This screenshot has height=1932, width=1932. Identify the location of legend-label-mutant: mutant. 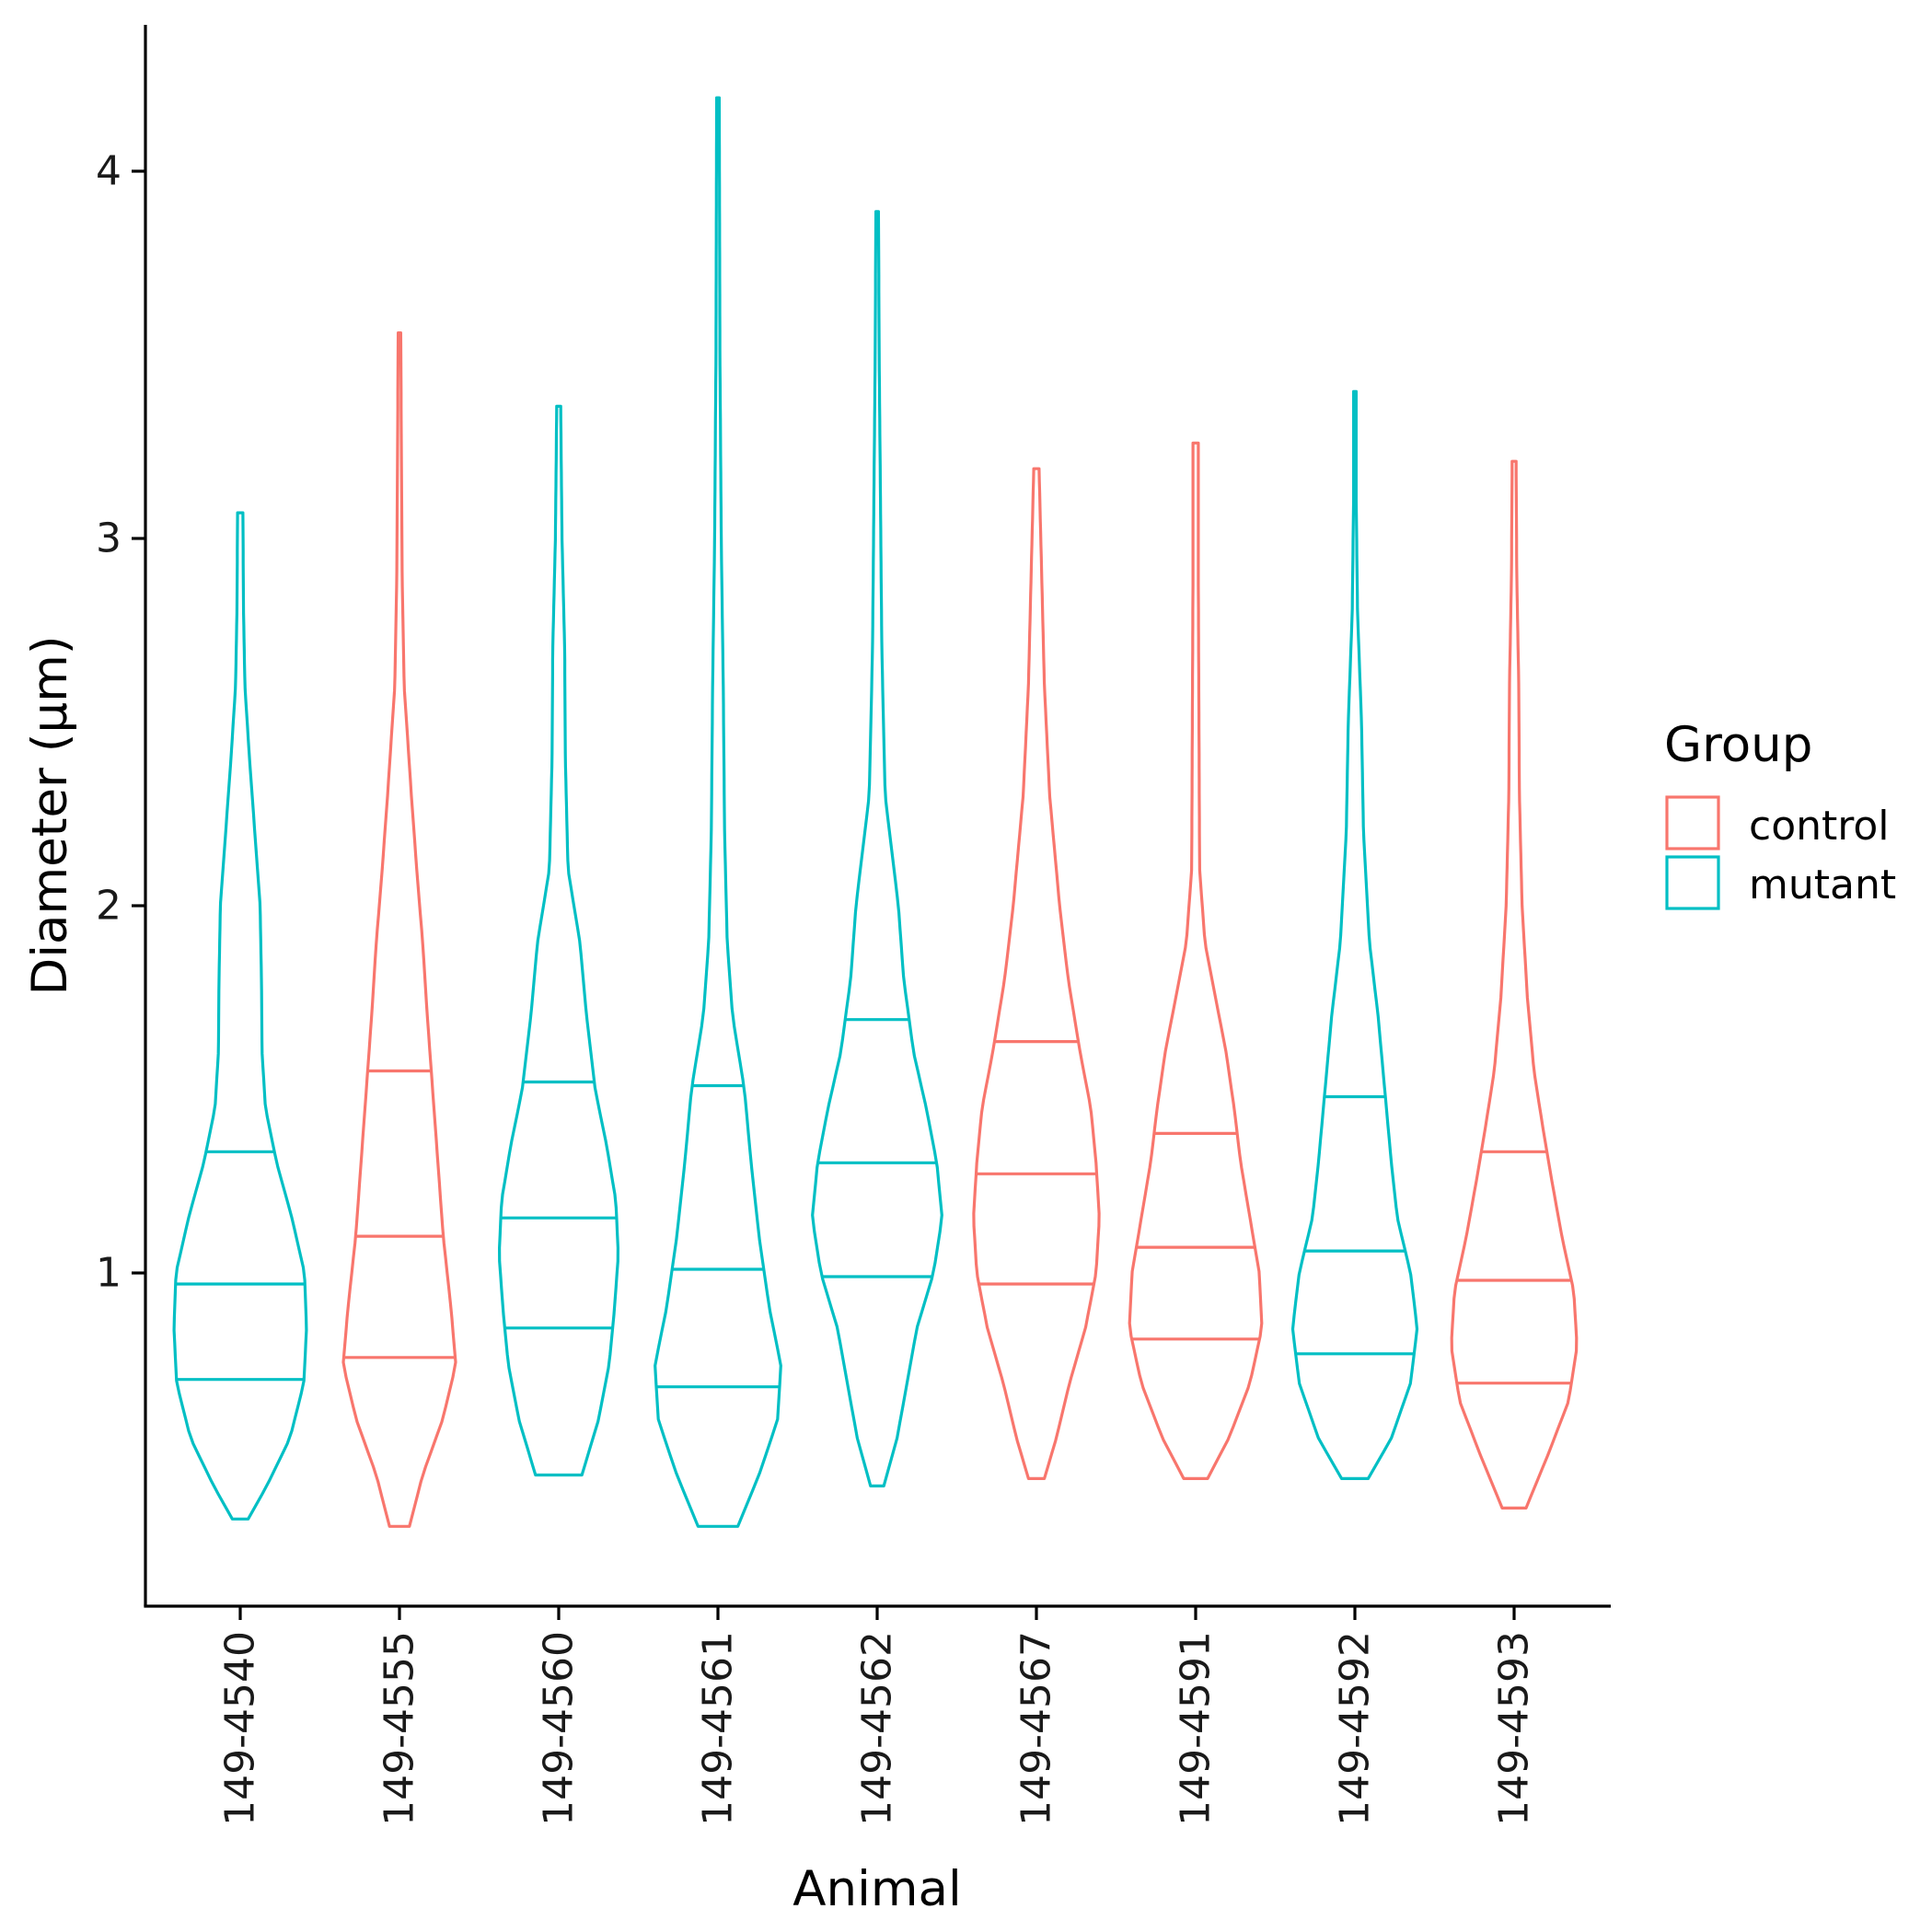
(1823, 885).